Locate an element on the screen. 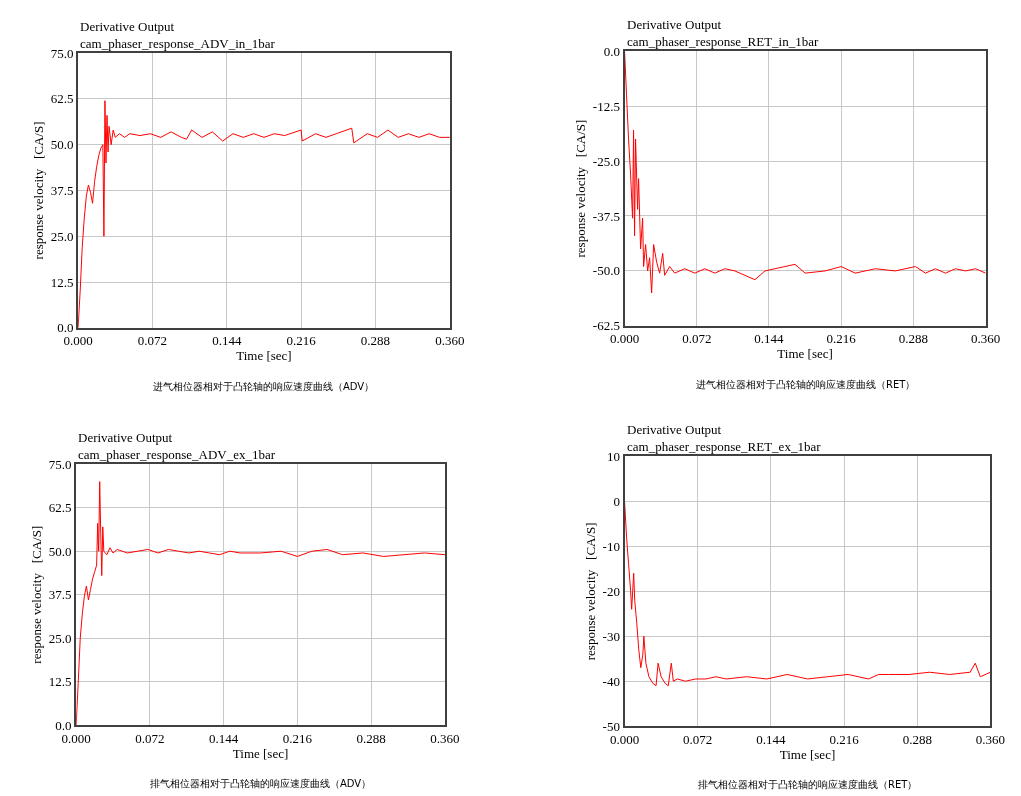  y-tick-label: -30 is located at coordinates (611, 636).